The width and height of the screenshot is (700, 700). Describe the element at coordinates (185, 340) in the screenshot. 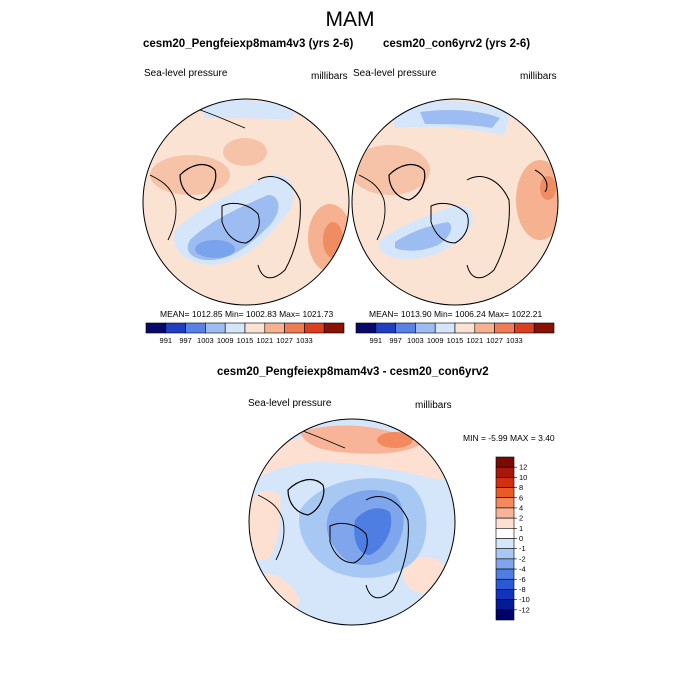

I see `panel-1-colorbar-label: 997` at that location.